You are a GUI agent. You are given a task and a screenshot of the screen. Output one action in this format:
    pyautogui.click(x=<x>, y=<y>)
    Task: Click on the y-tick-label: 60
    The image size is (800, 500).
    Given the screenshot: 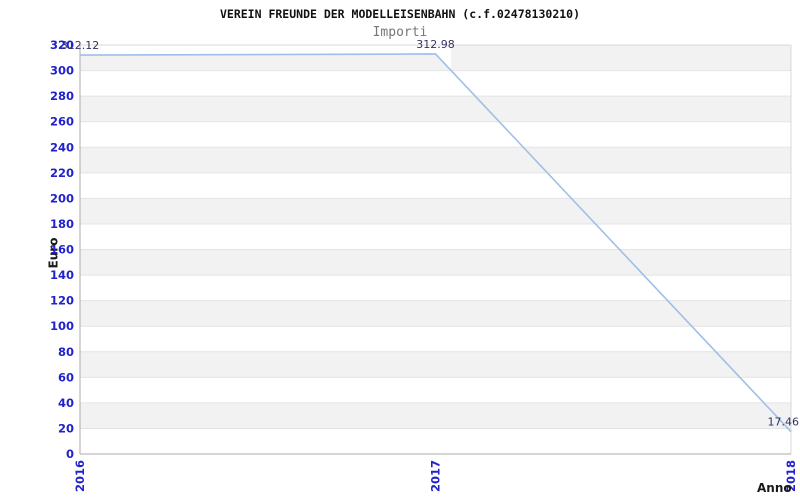 What is the action you would take?
    pyautogui.click(x=66, y=377)
    